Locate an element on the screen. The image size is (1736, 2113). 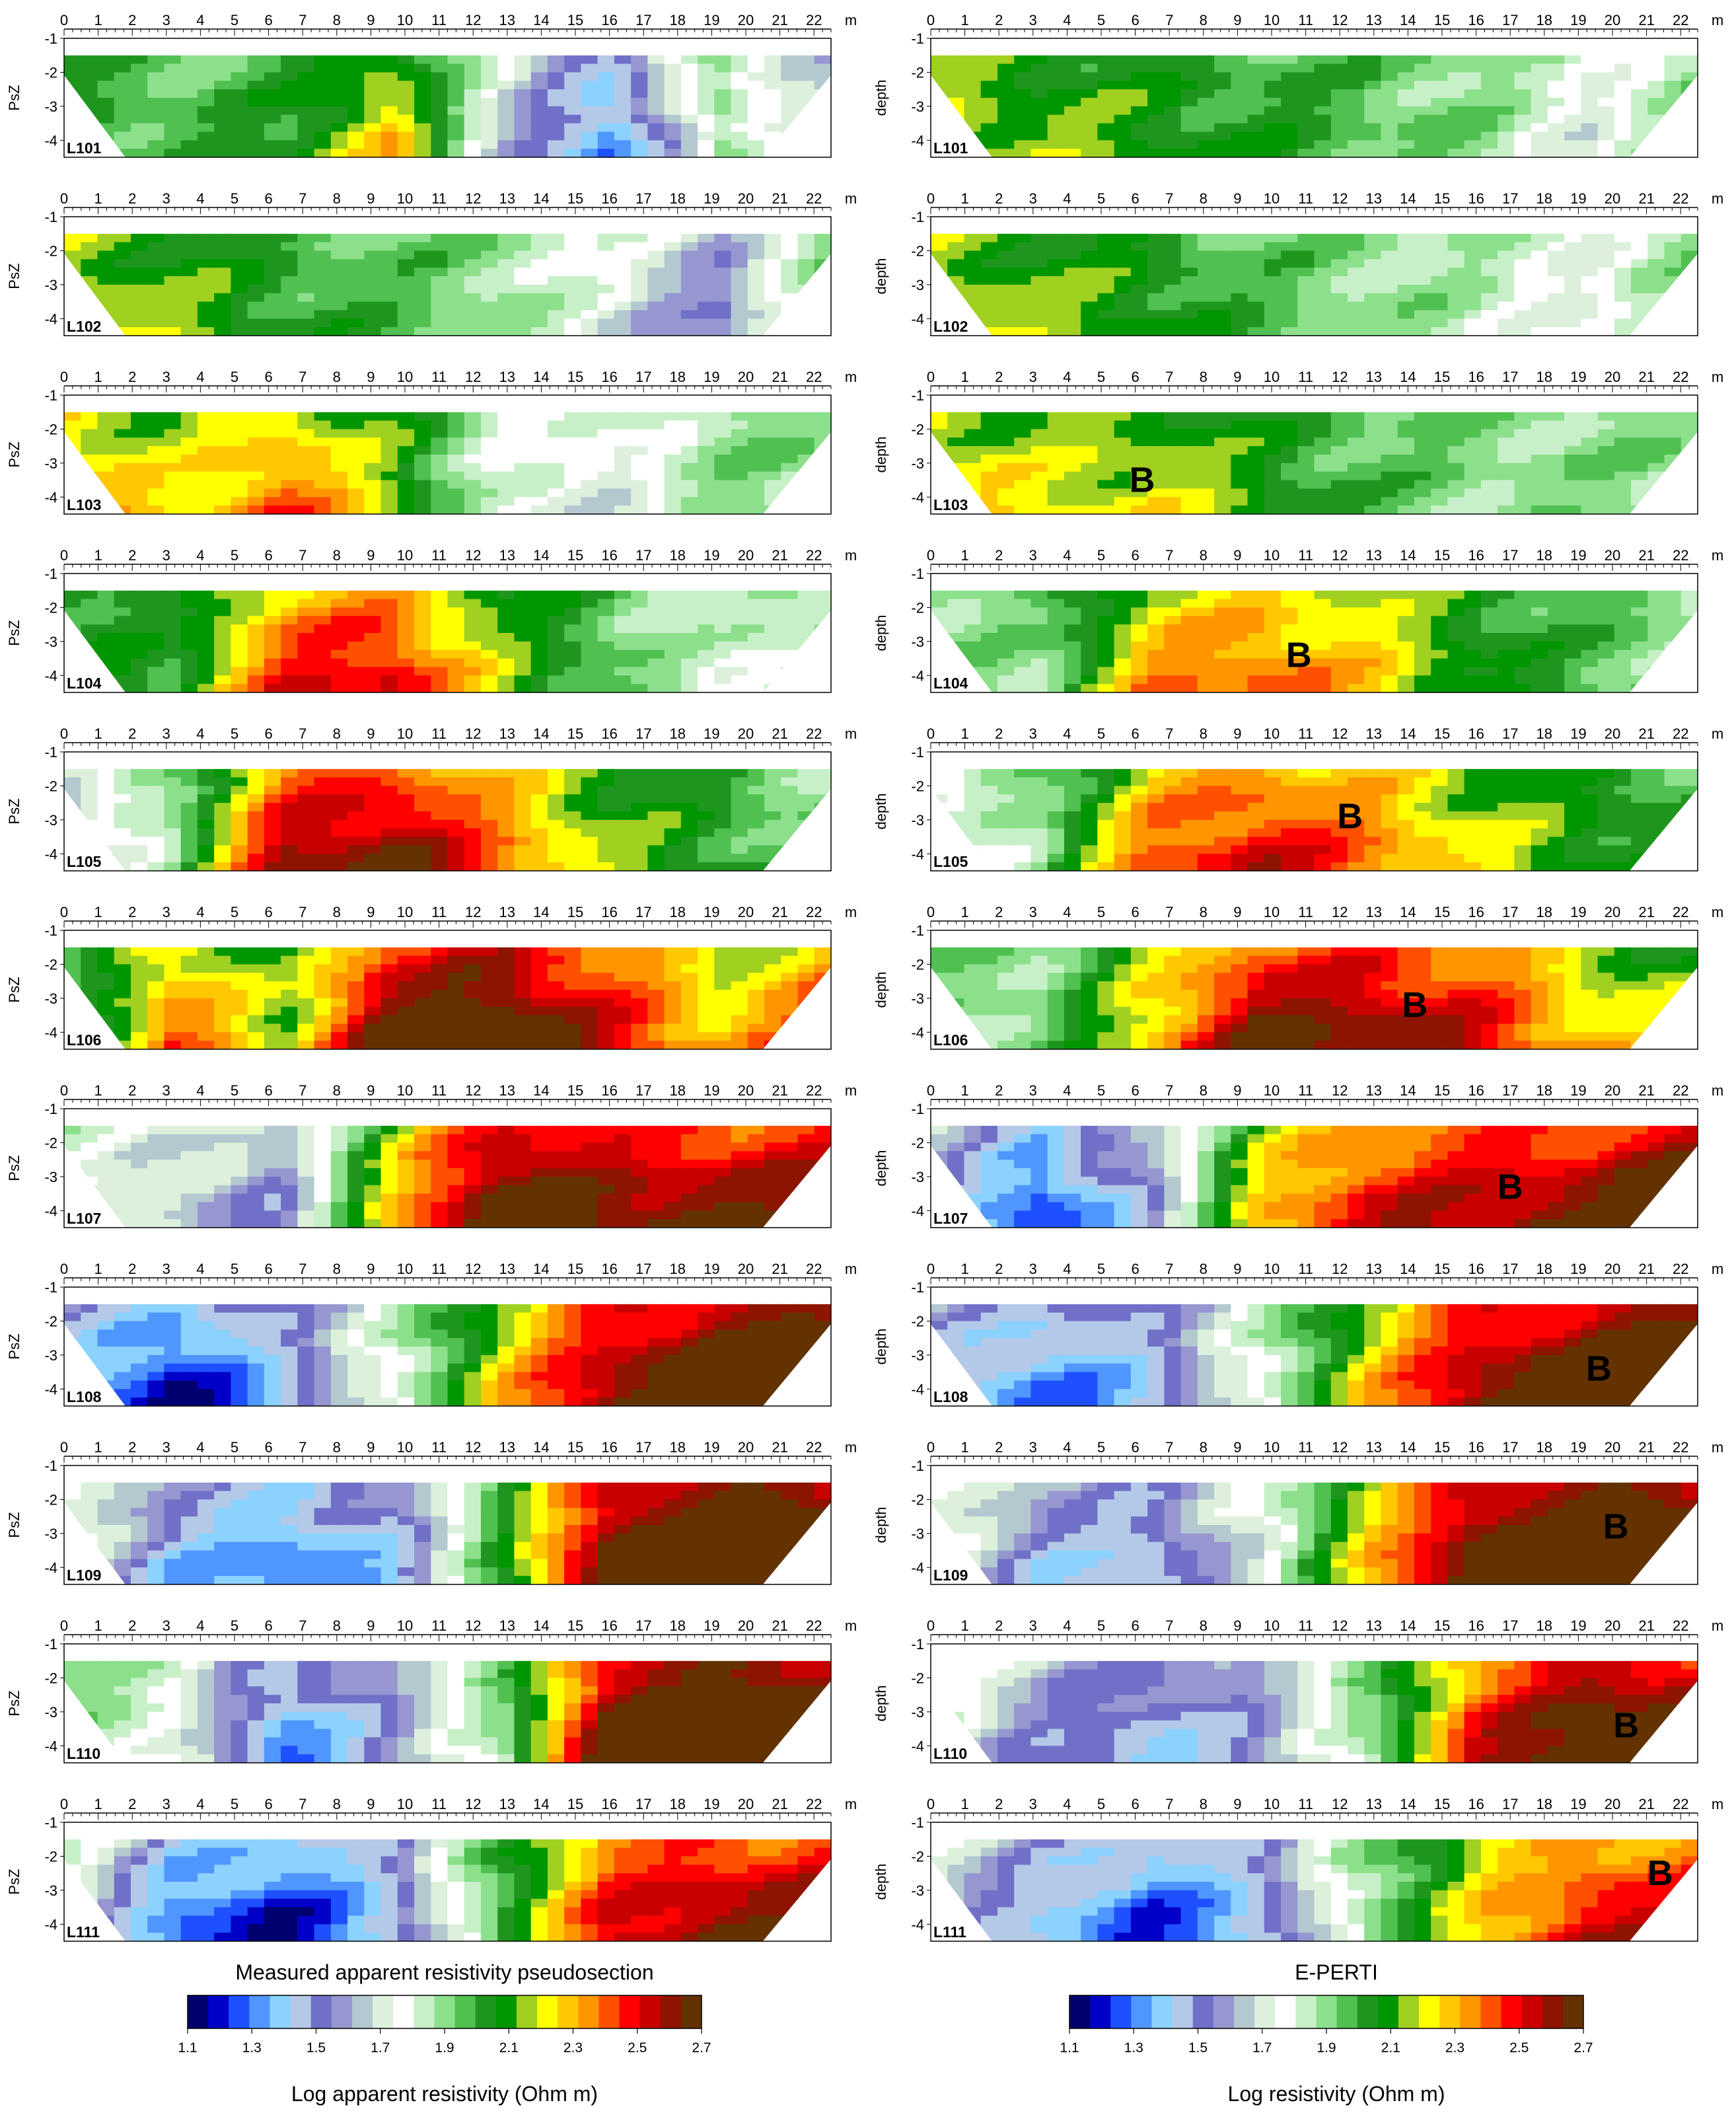
x-tick-label: 9 is located at coordinates (1237, 555).